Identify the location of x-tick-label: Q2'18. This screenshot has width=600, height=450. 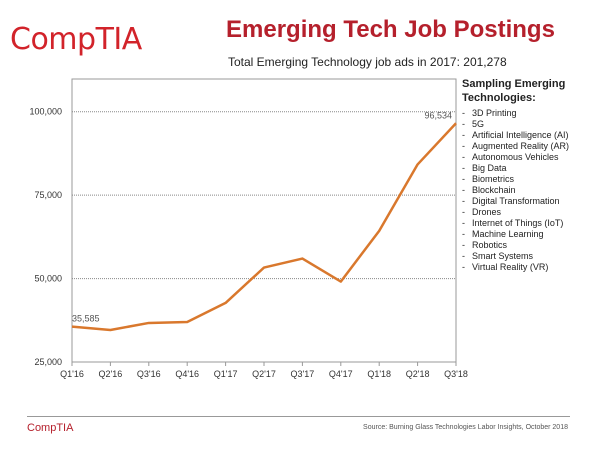
(418, 374).